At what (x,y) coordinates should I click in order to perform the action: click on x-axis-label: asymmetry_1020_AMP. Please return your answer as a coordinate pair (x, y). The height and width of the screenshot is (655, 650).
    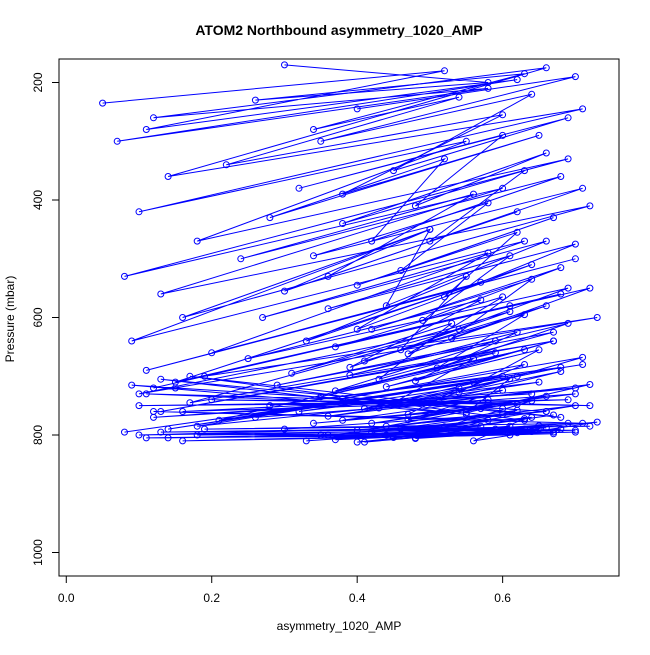
    Looking at the image, I should click on (339, 626).